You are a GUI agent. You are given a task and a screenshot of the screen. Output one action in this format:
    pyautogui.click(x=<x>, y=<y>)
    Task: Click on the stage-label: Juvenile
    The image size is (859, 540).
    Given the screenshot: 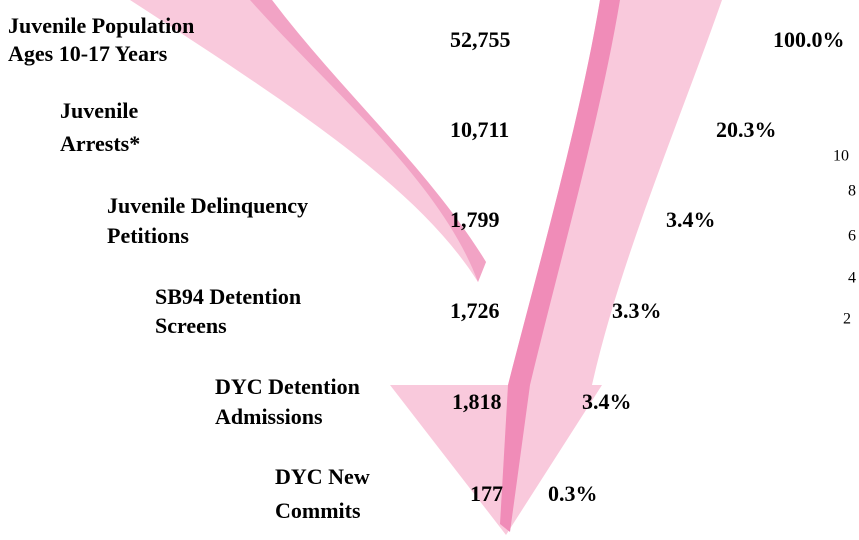 What is the action you would take?
    pyautogui.click(x=99, y=110)
    